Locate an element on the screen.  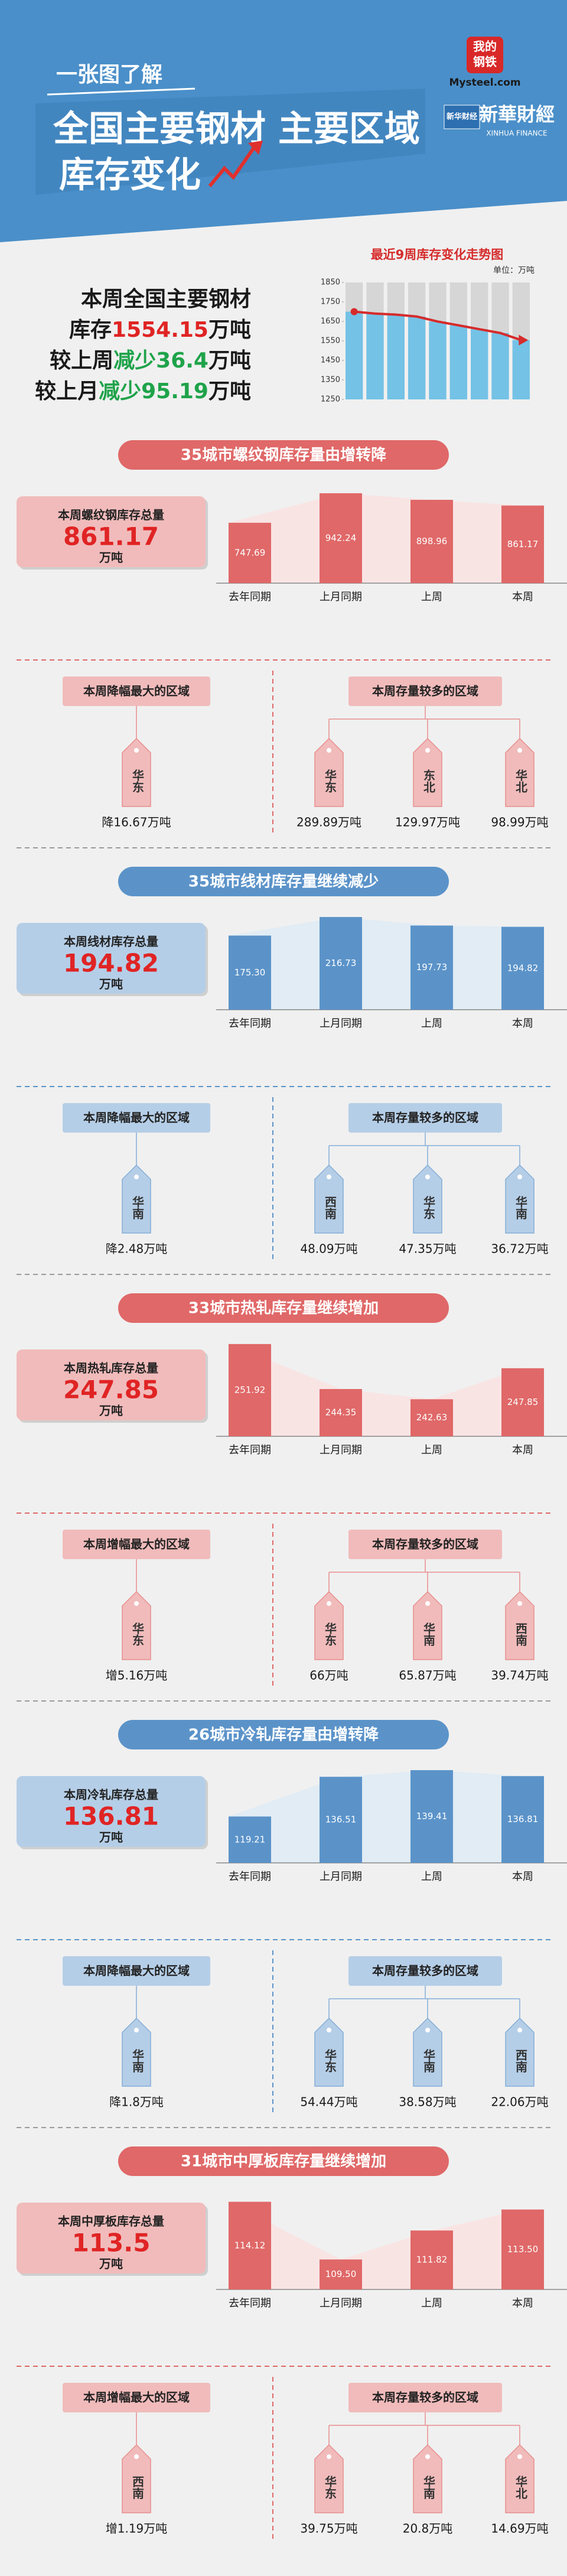
region-change: 降2.48万吨 is located at coordinates (137, 1249).